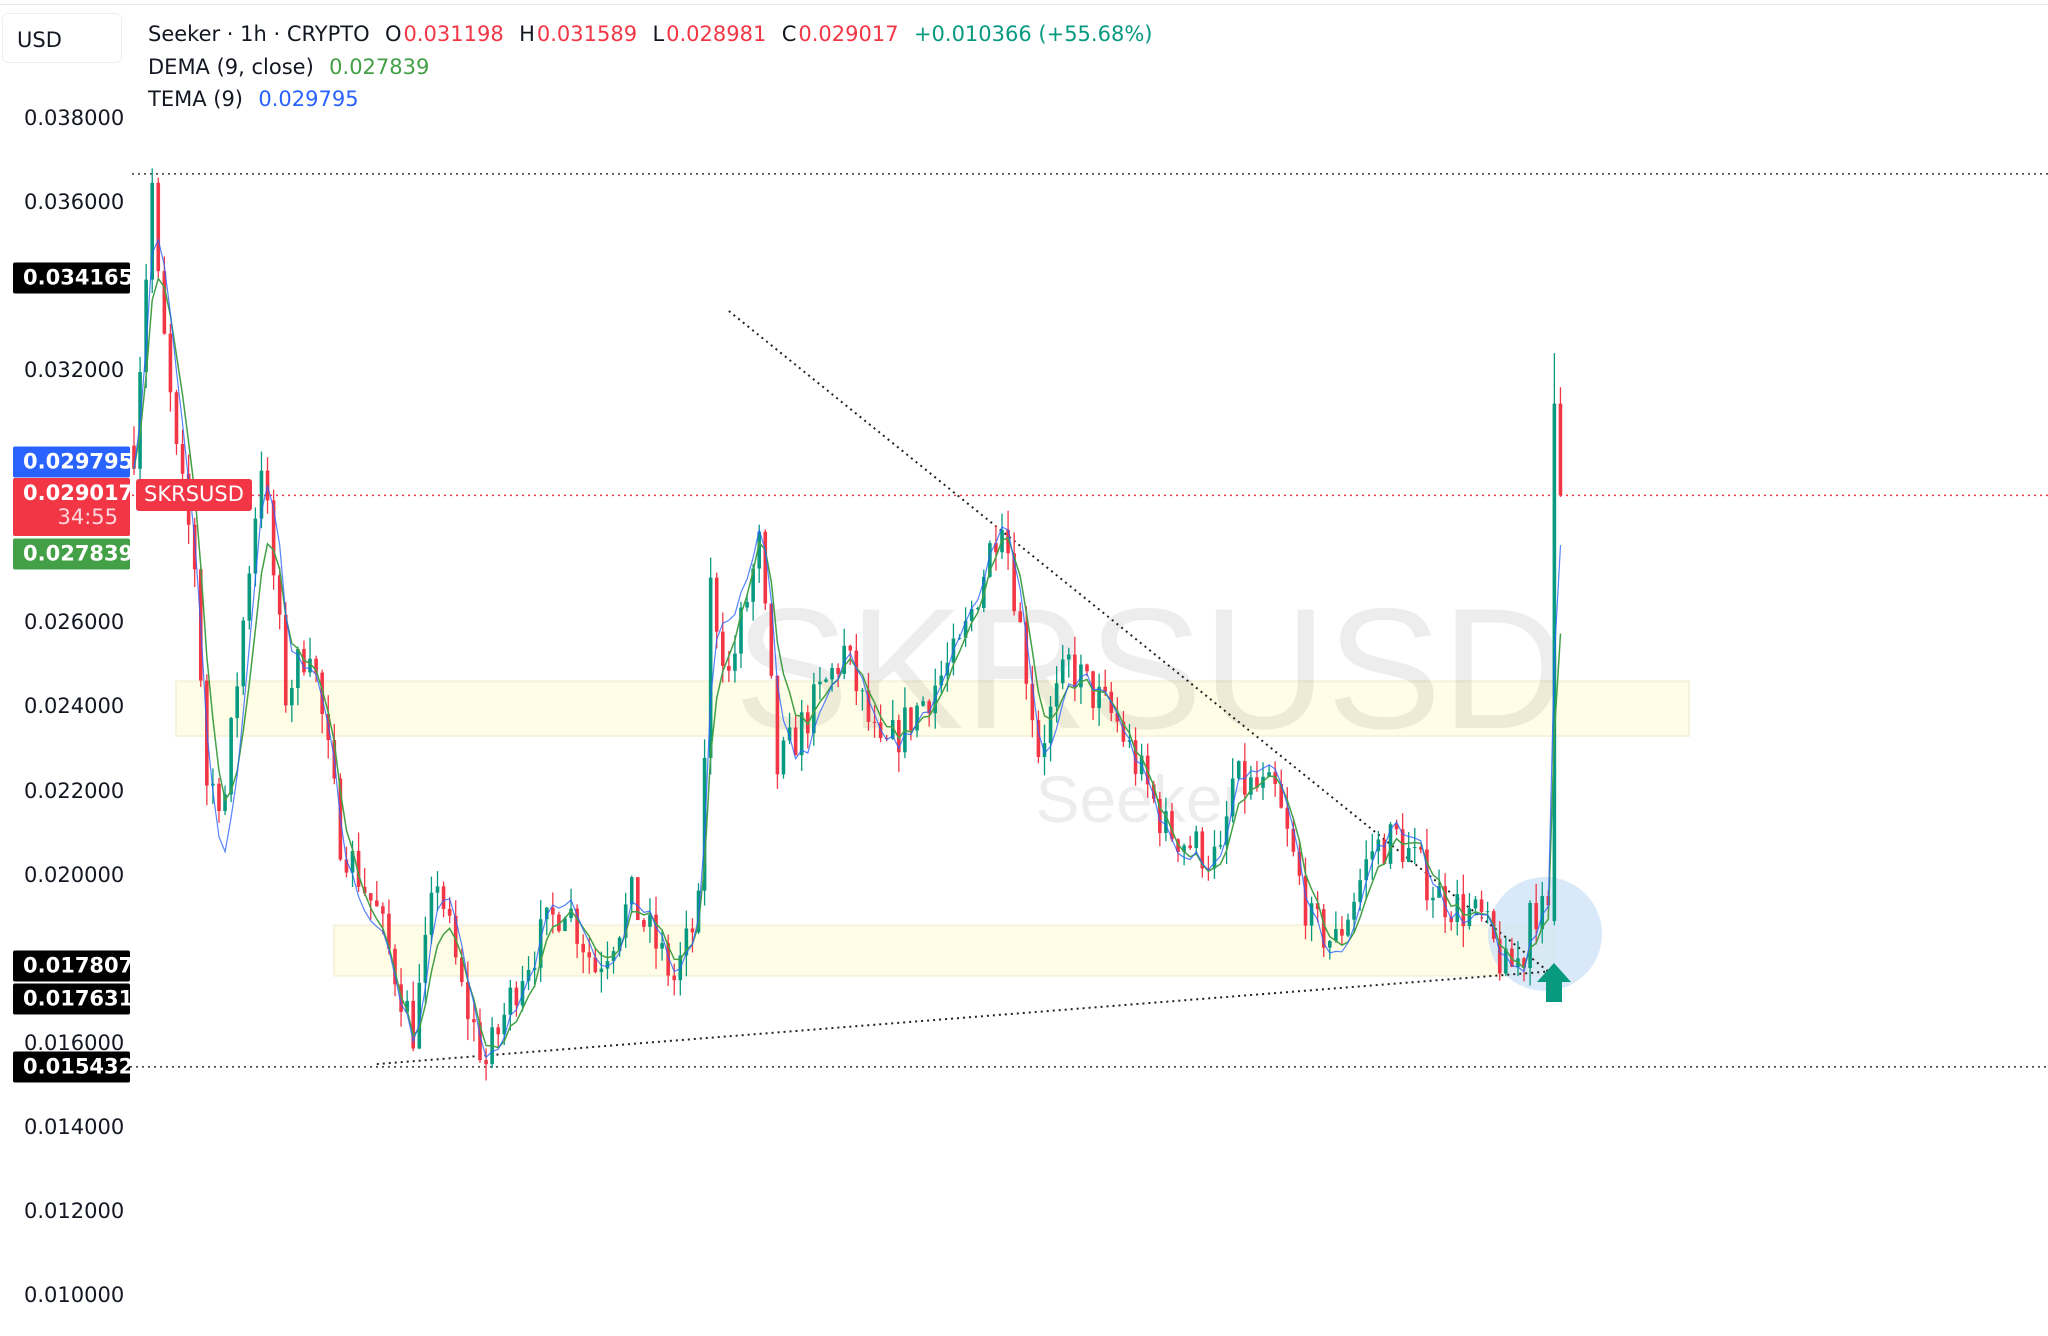 This screenshot has width=2048, height=1336. Describe the element at coordinates (289, 67) in the screenshot. I see `dema-legend: DEMA (9, close) 0.027839` at that location.